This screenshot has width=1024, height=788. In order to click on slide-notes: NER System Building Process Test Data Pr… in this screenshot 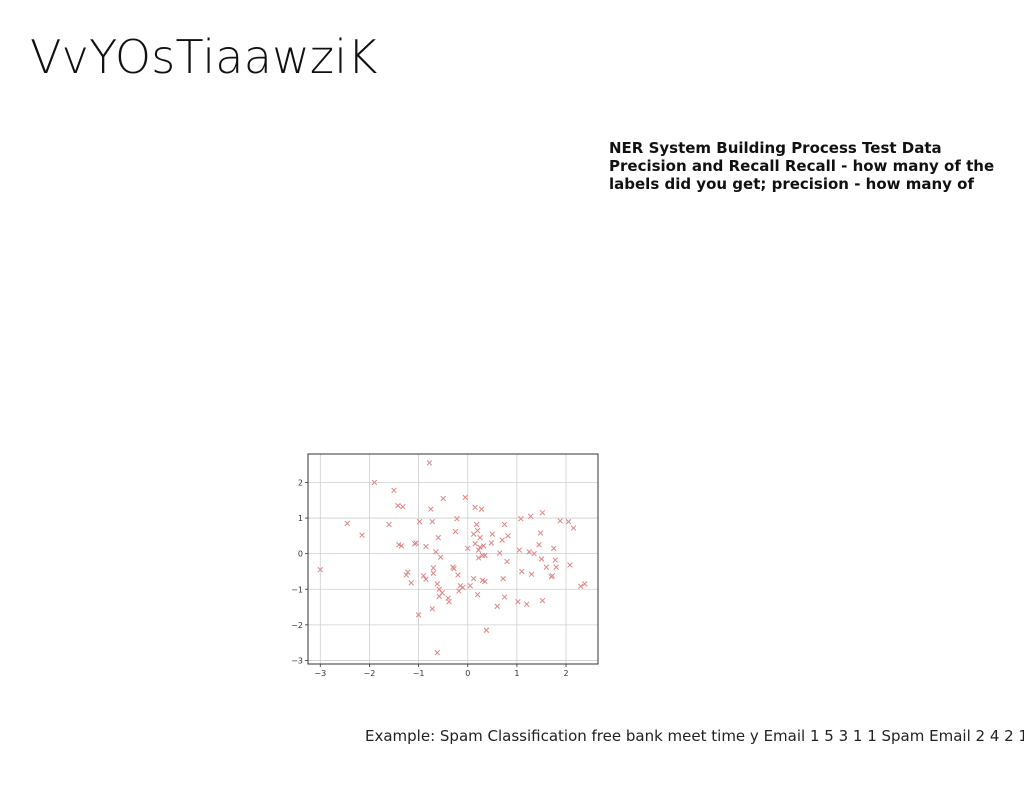, I will do `click(802, 166)`.